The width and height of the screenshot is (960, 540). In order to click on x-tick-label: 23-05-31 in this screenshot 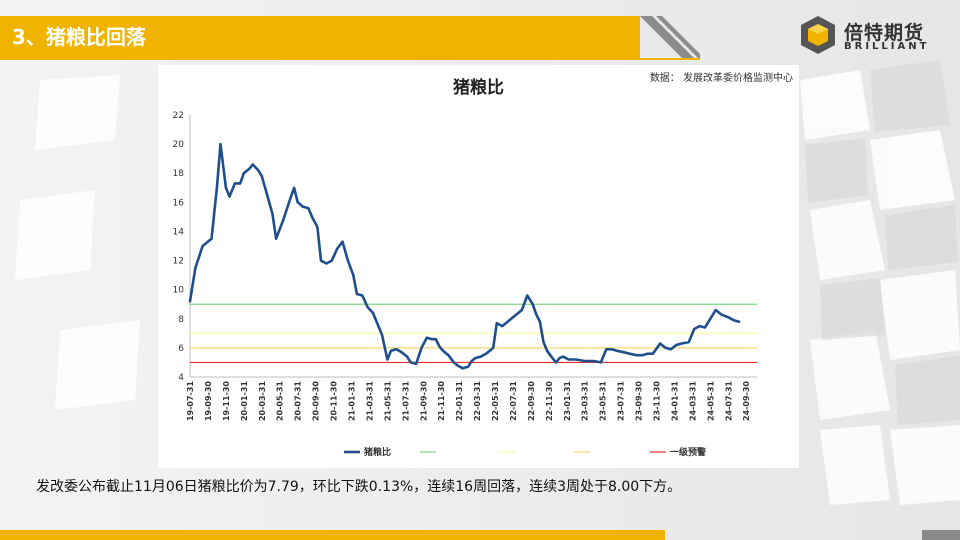, I will do `click(603, 401)`.